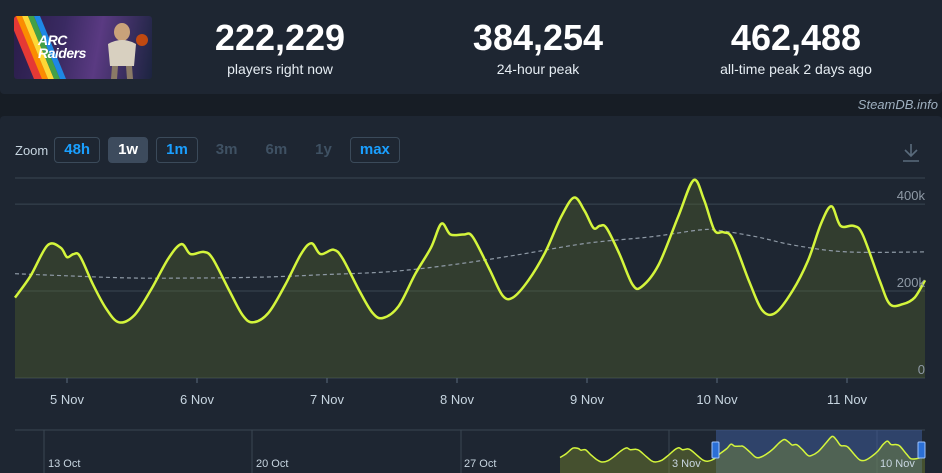 The image size is (942, 473). I want to click on zoom-button-1w: 1w, so click(128, 150).